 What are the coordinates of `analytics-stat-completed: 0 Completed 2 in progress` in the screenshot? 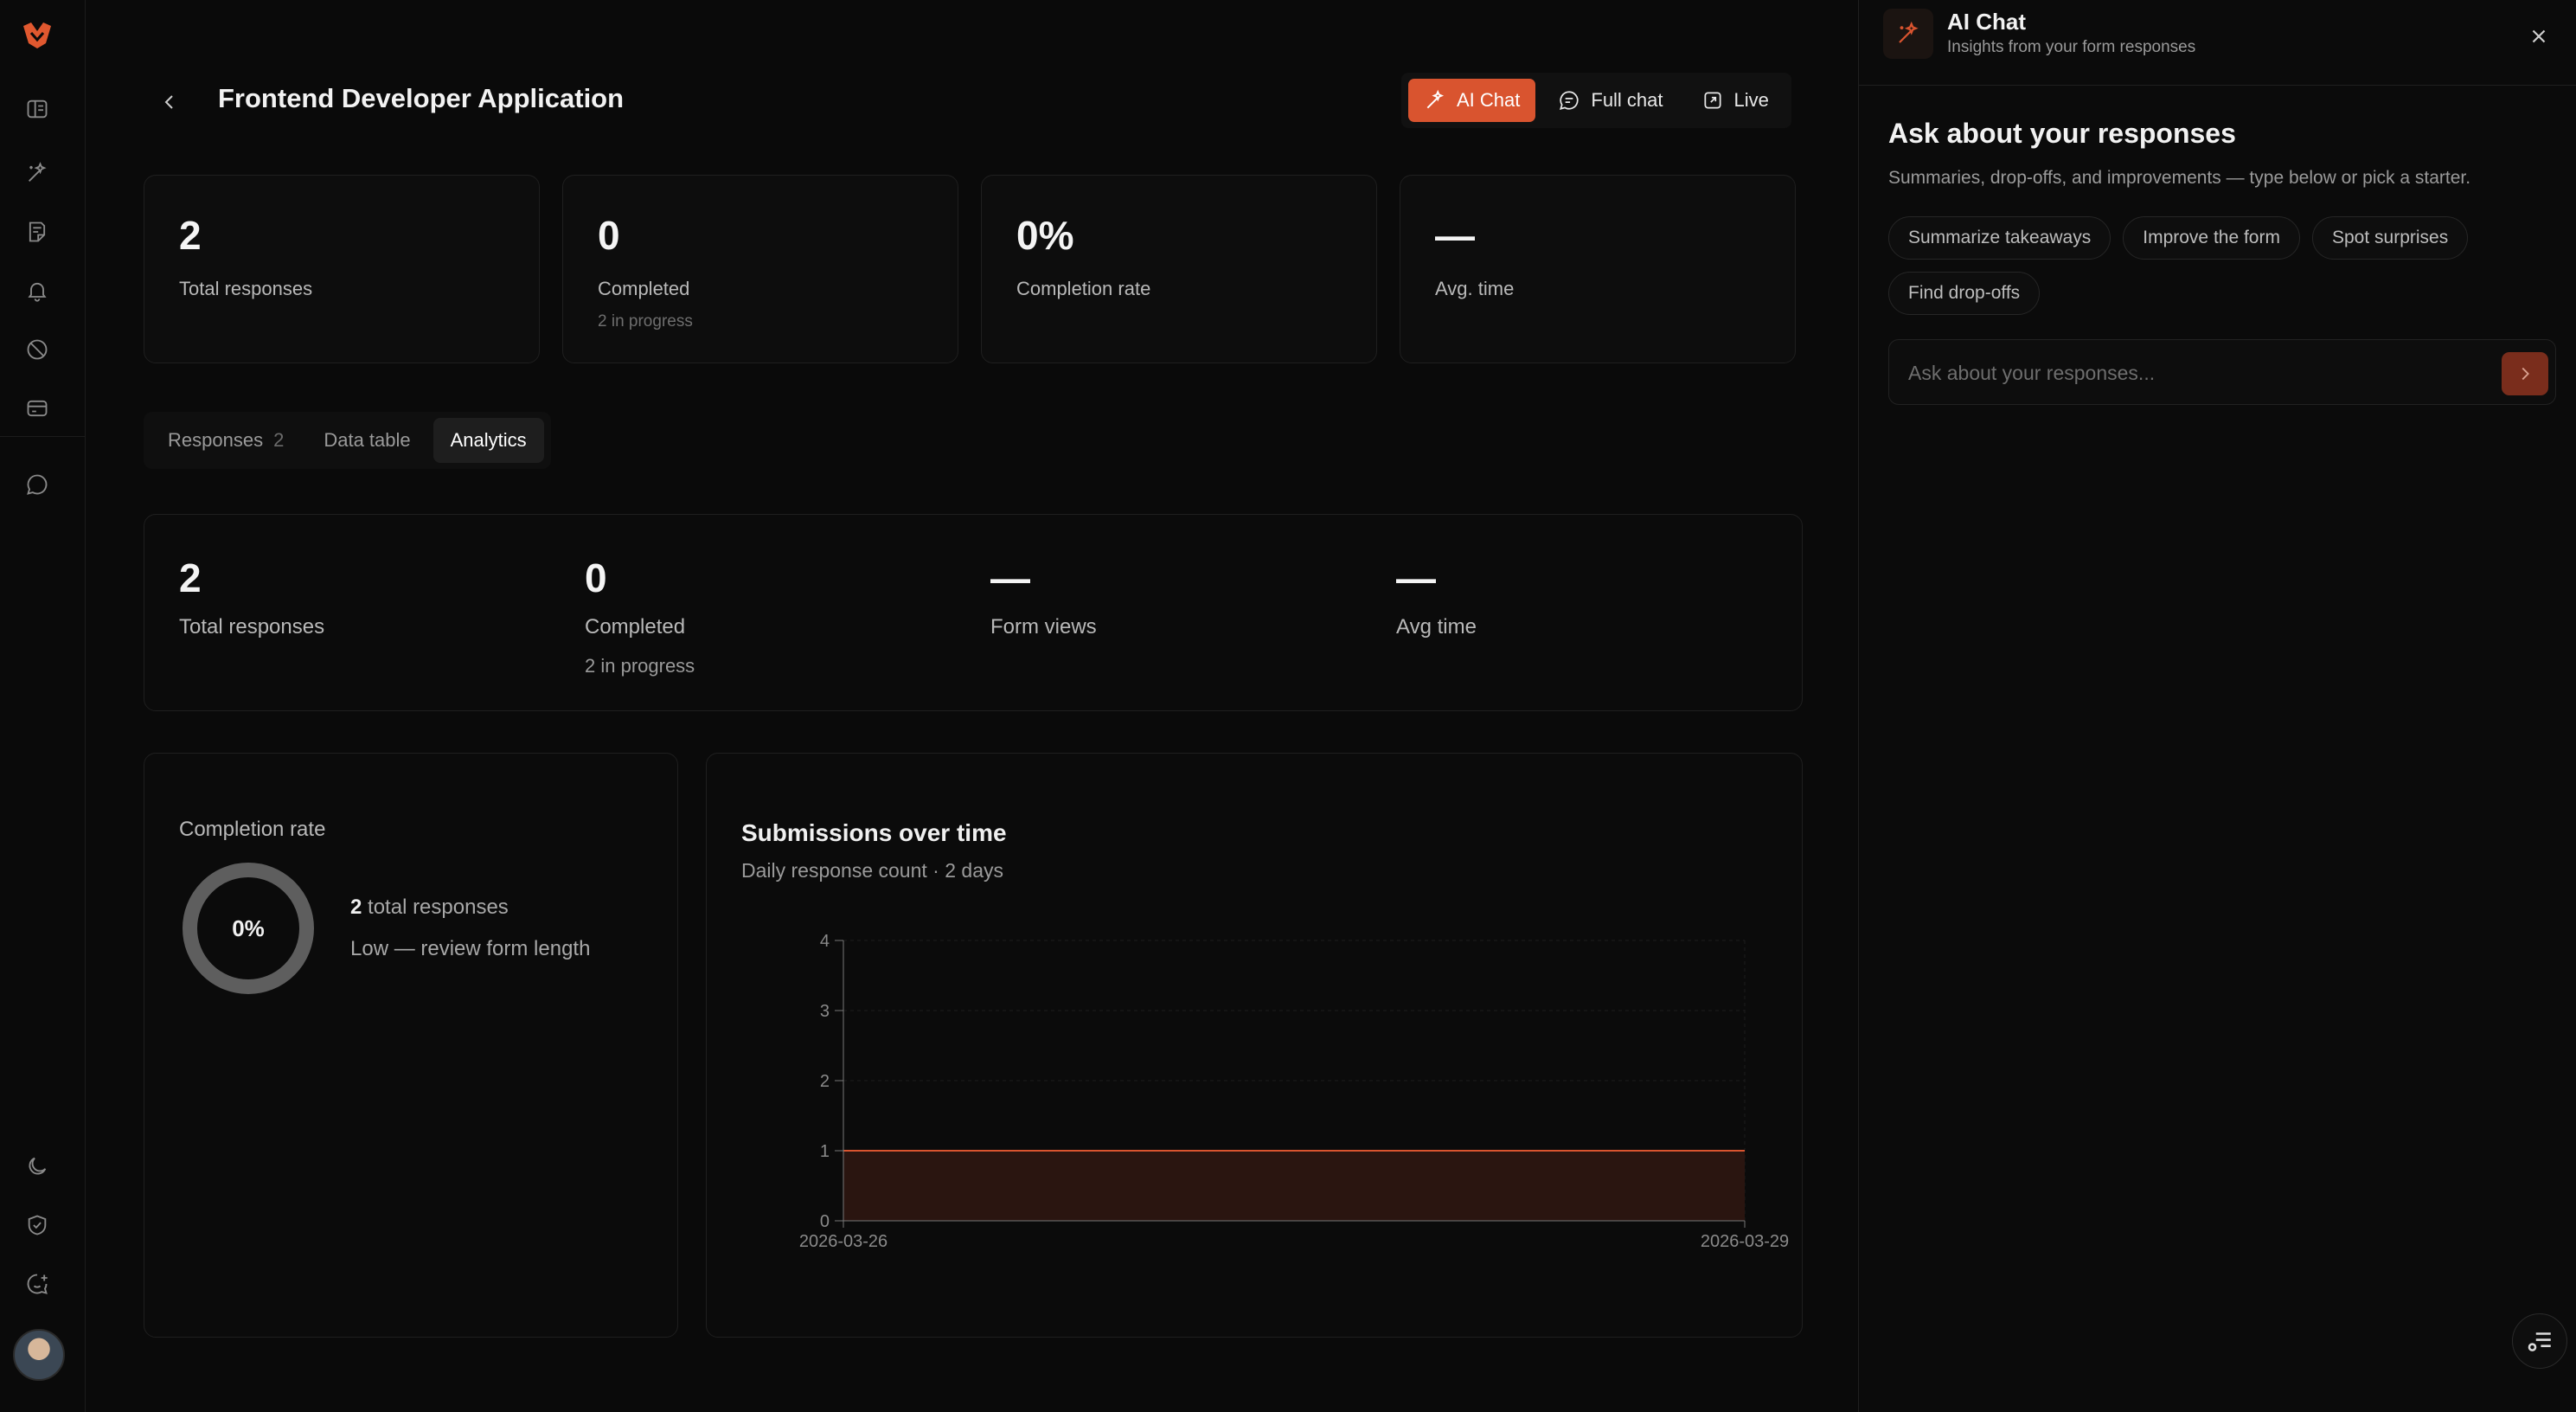 It's located at (640, 617).